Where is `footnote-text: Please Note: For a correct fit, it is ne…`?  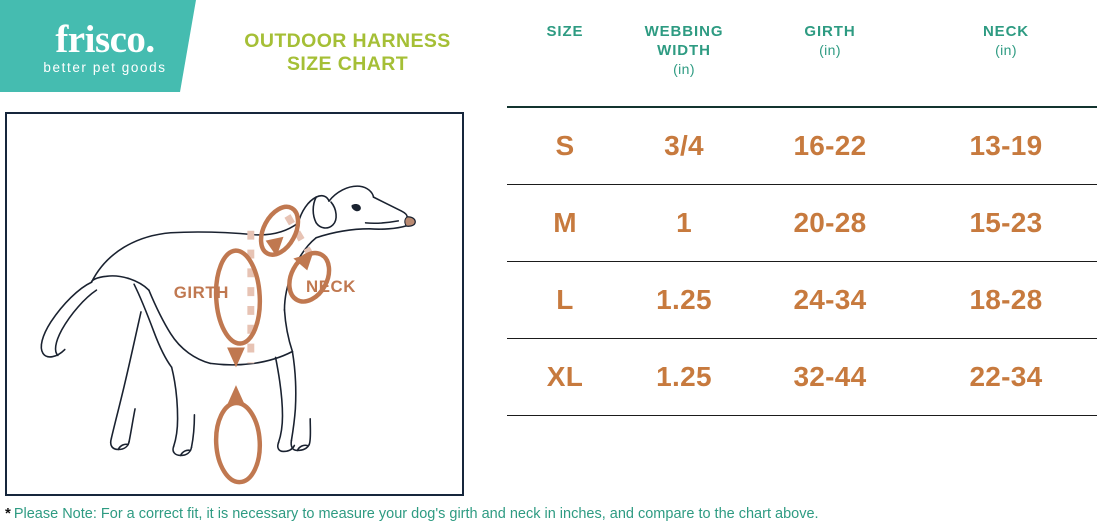
footnote-text: Please Note: For a correct fit, it is ne… is located at coordinates (416, 514).